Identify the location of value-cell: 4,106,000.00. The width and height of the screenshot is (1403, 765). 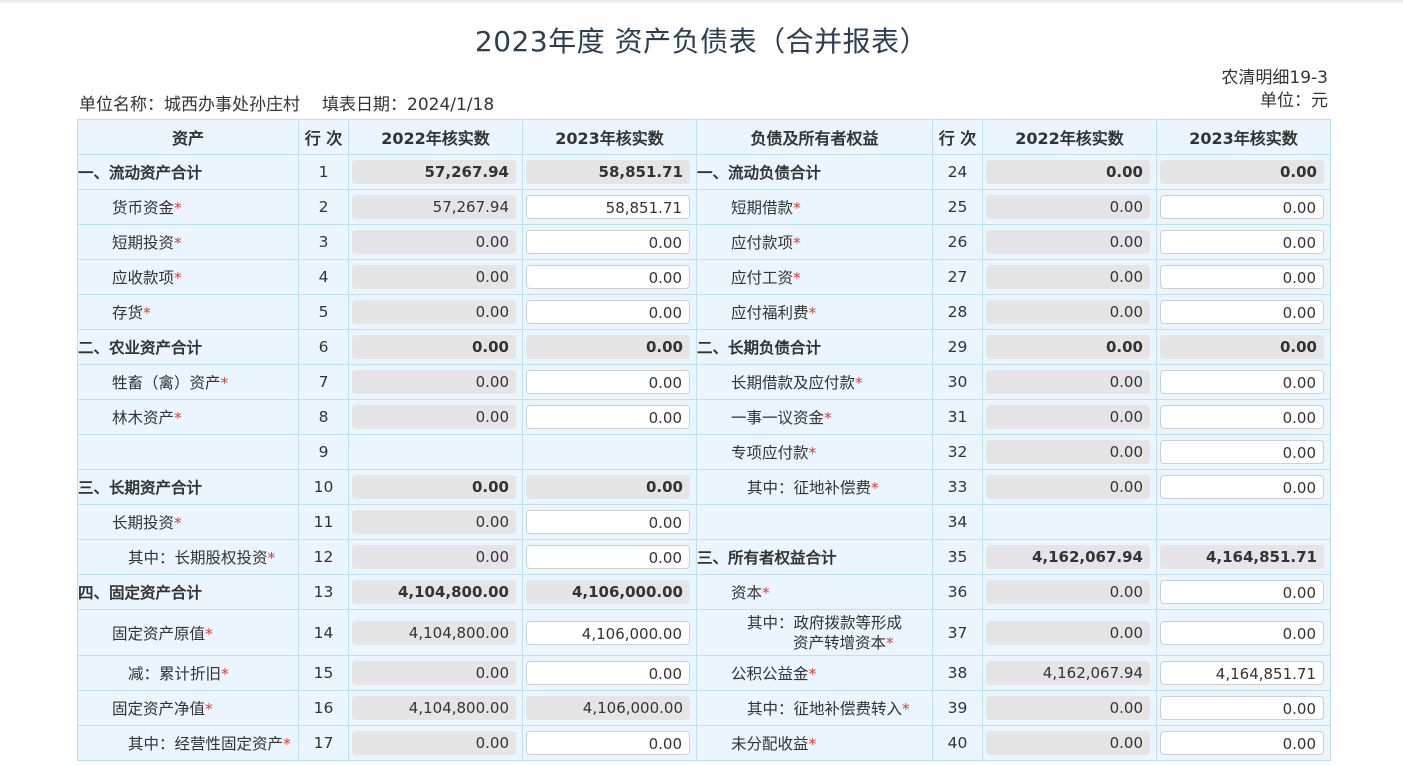
(609, 632).